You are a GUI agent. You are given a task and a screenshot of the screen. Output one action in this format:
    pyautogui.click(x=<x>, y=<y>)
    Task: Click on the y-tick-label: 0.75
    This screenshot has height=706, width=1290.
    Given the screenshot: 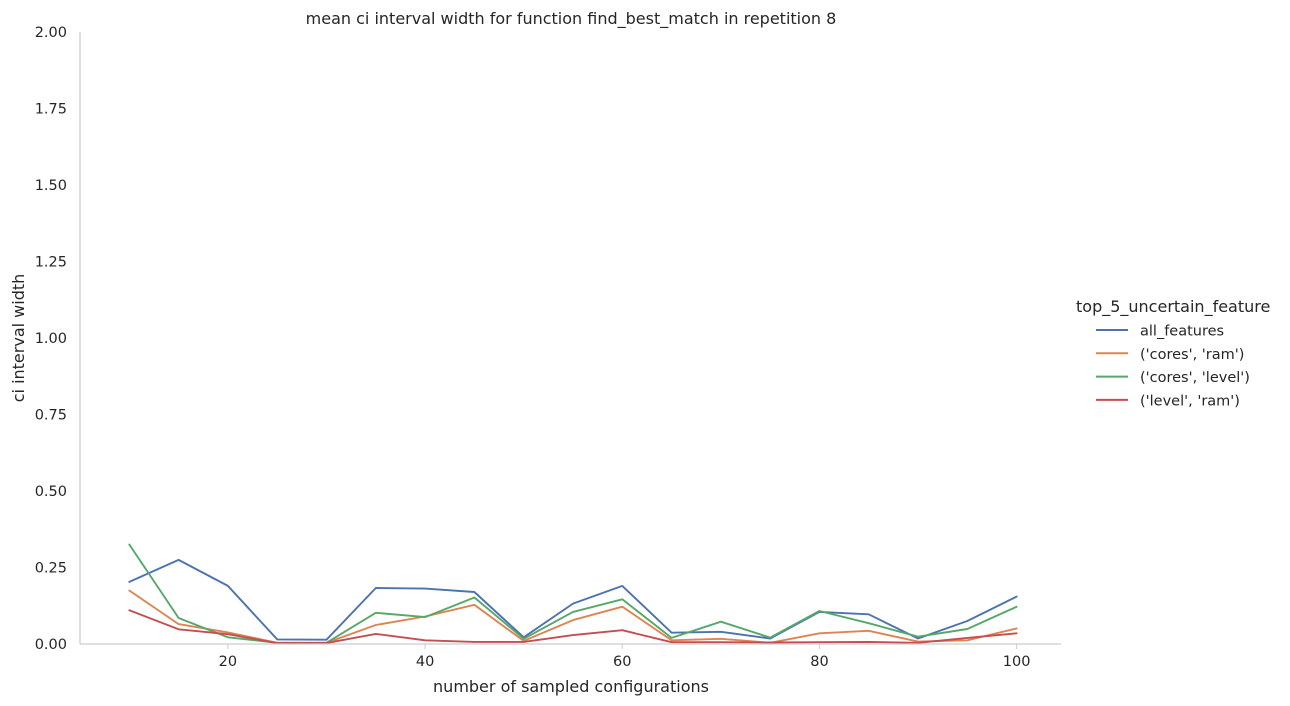 What is the action you would take?
    pyautogui.click(x=51, y=416)
    